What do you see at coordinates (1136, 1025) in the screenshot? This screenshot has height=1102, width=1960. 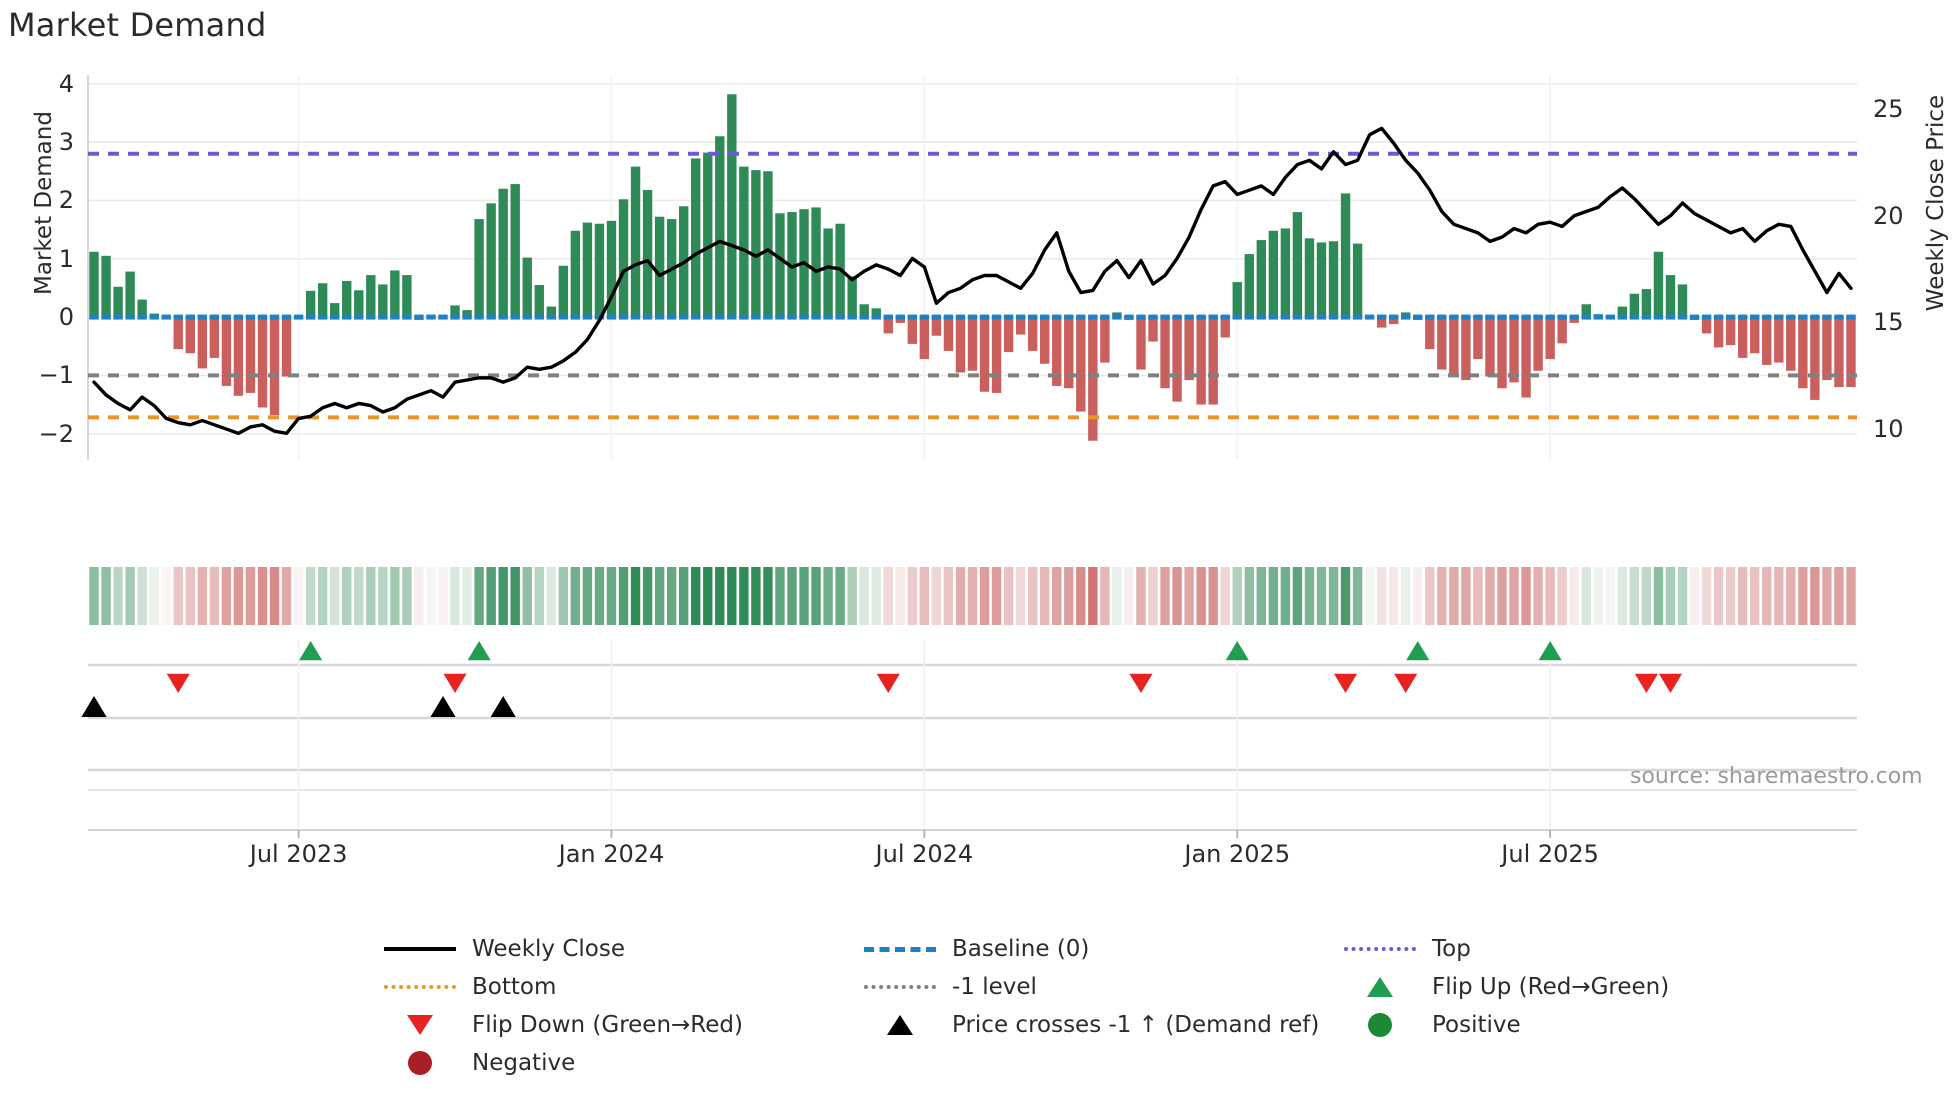 I see `legend-label: Price crosses -1 ↑ (Demand ref)` at bounding box center [1136, 1025].